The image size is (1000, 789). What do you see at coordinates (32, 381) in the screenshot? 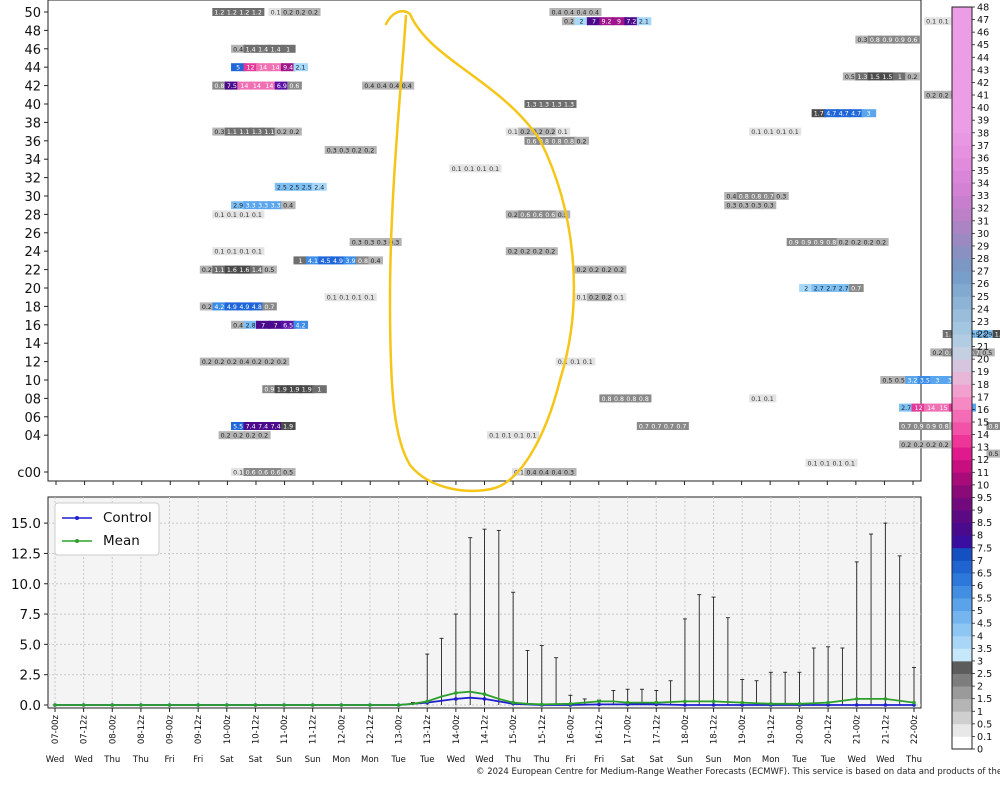
I see `member-tick-label: 10` at bounding box center [32, 381].